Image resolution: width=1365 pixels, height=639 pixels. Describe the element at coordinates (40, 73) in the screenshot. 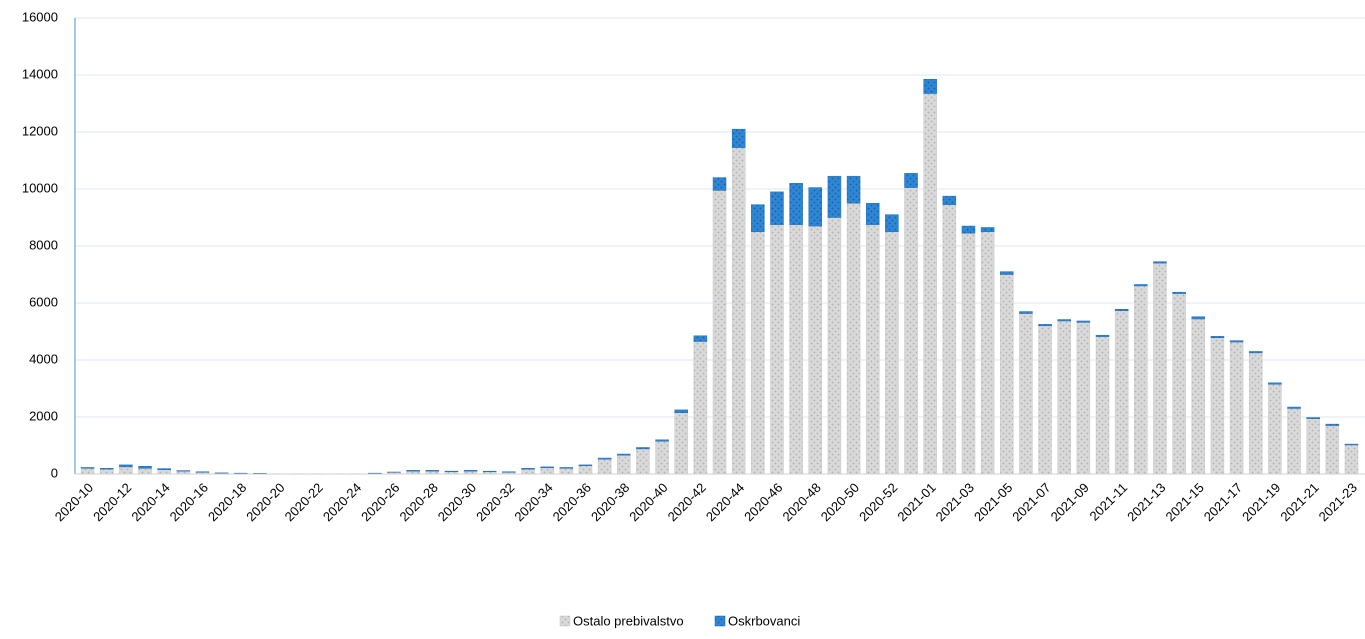

I see `y-tick-label: 14000` at that location.